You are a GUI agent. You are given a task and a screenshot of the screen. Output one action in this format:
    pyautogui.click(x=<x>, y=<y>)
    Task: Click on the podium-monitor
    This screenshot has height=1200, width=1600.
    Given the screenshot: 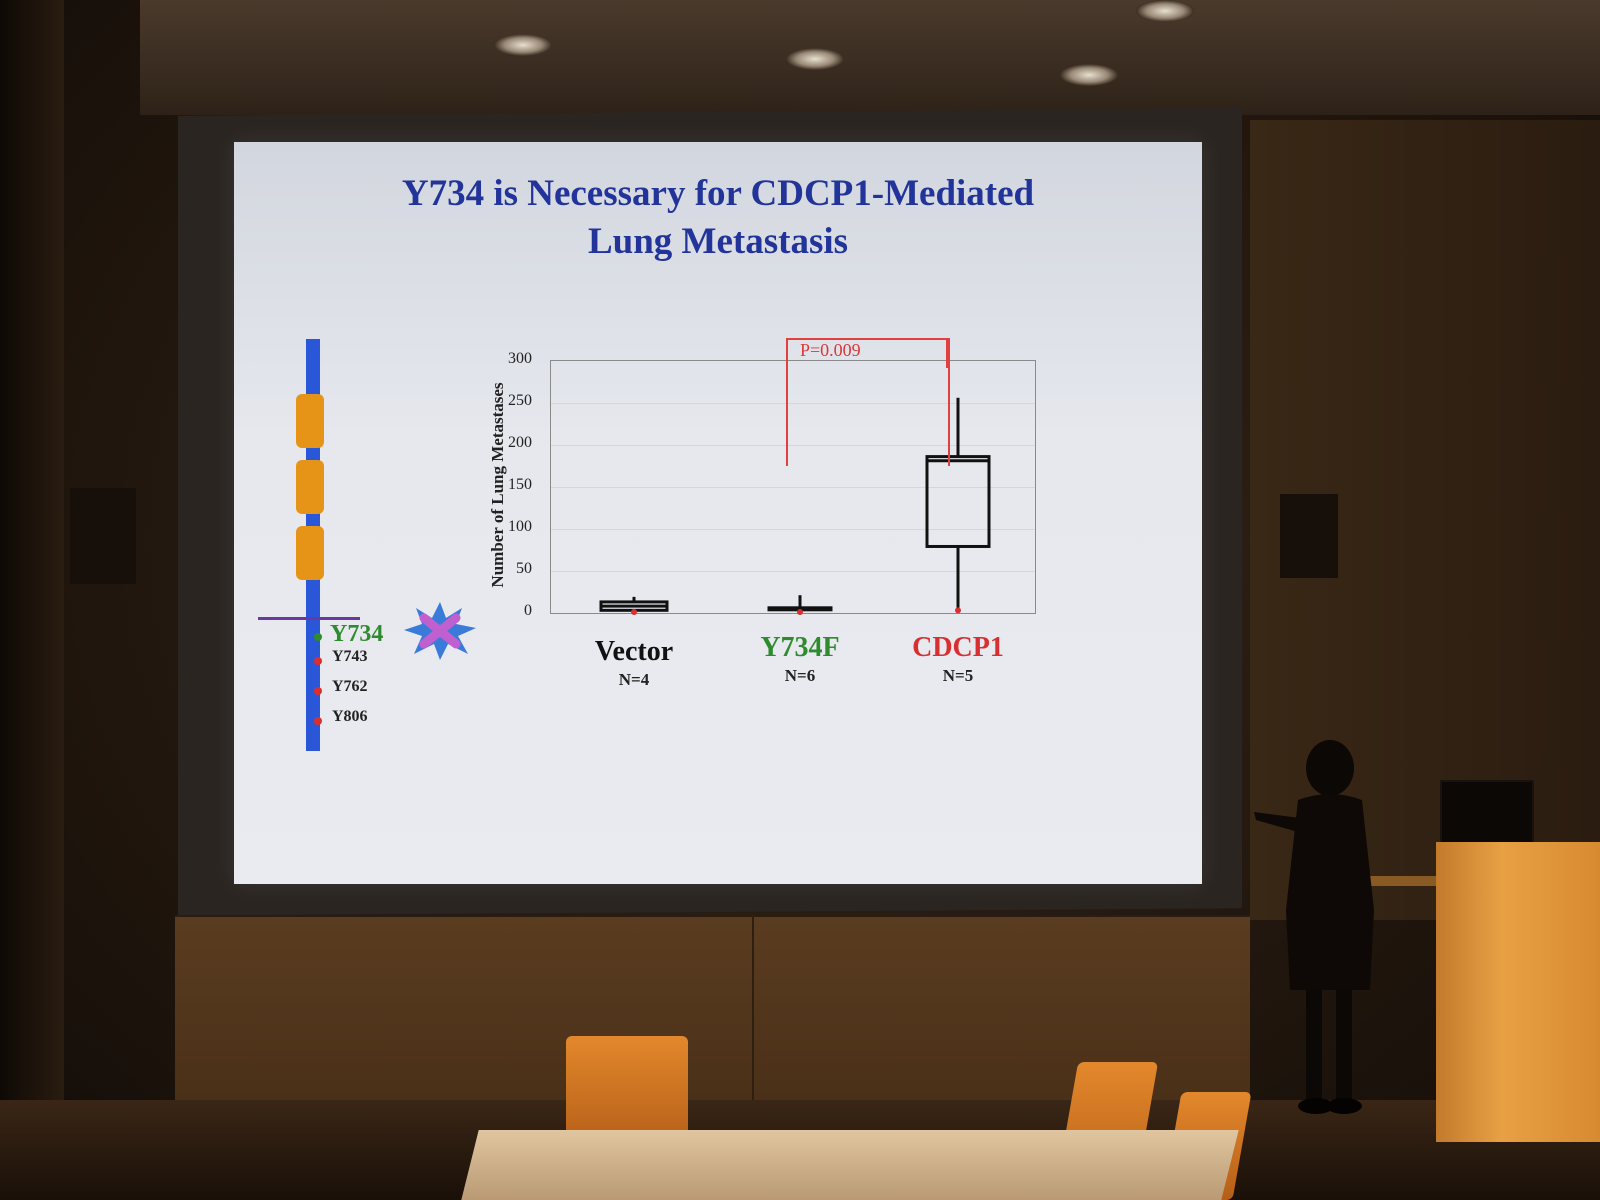 What is the action you would take?
    pyautogui.click(x=1487, y=812)
    